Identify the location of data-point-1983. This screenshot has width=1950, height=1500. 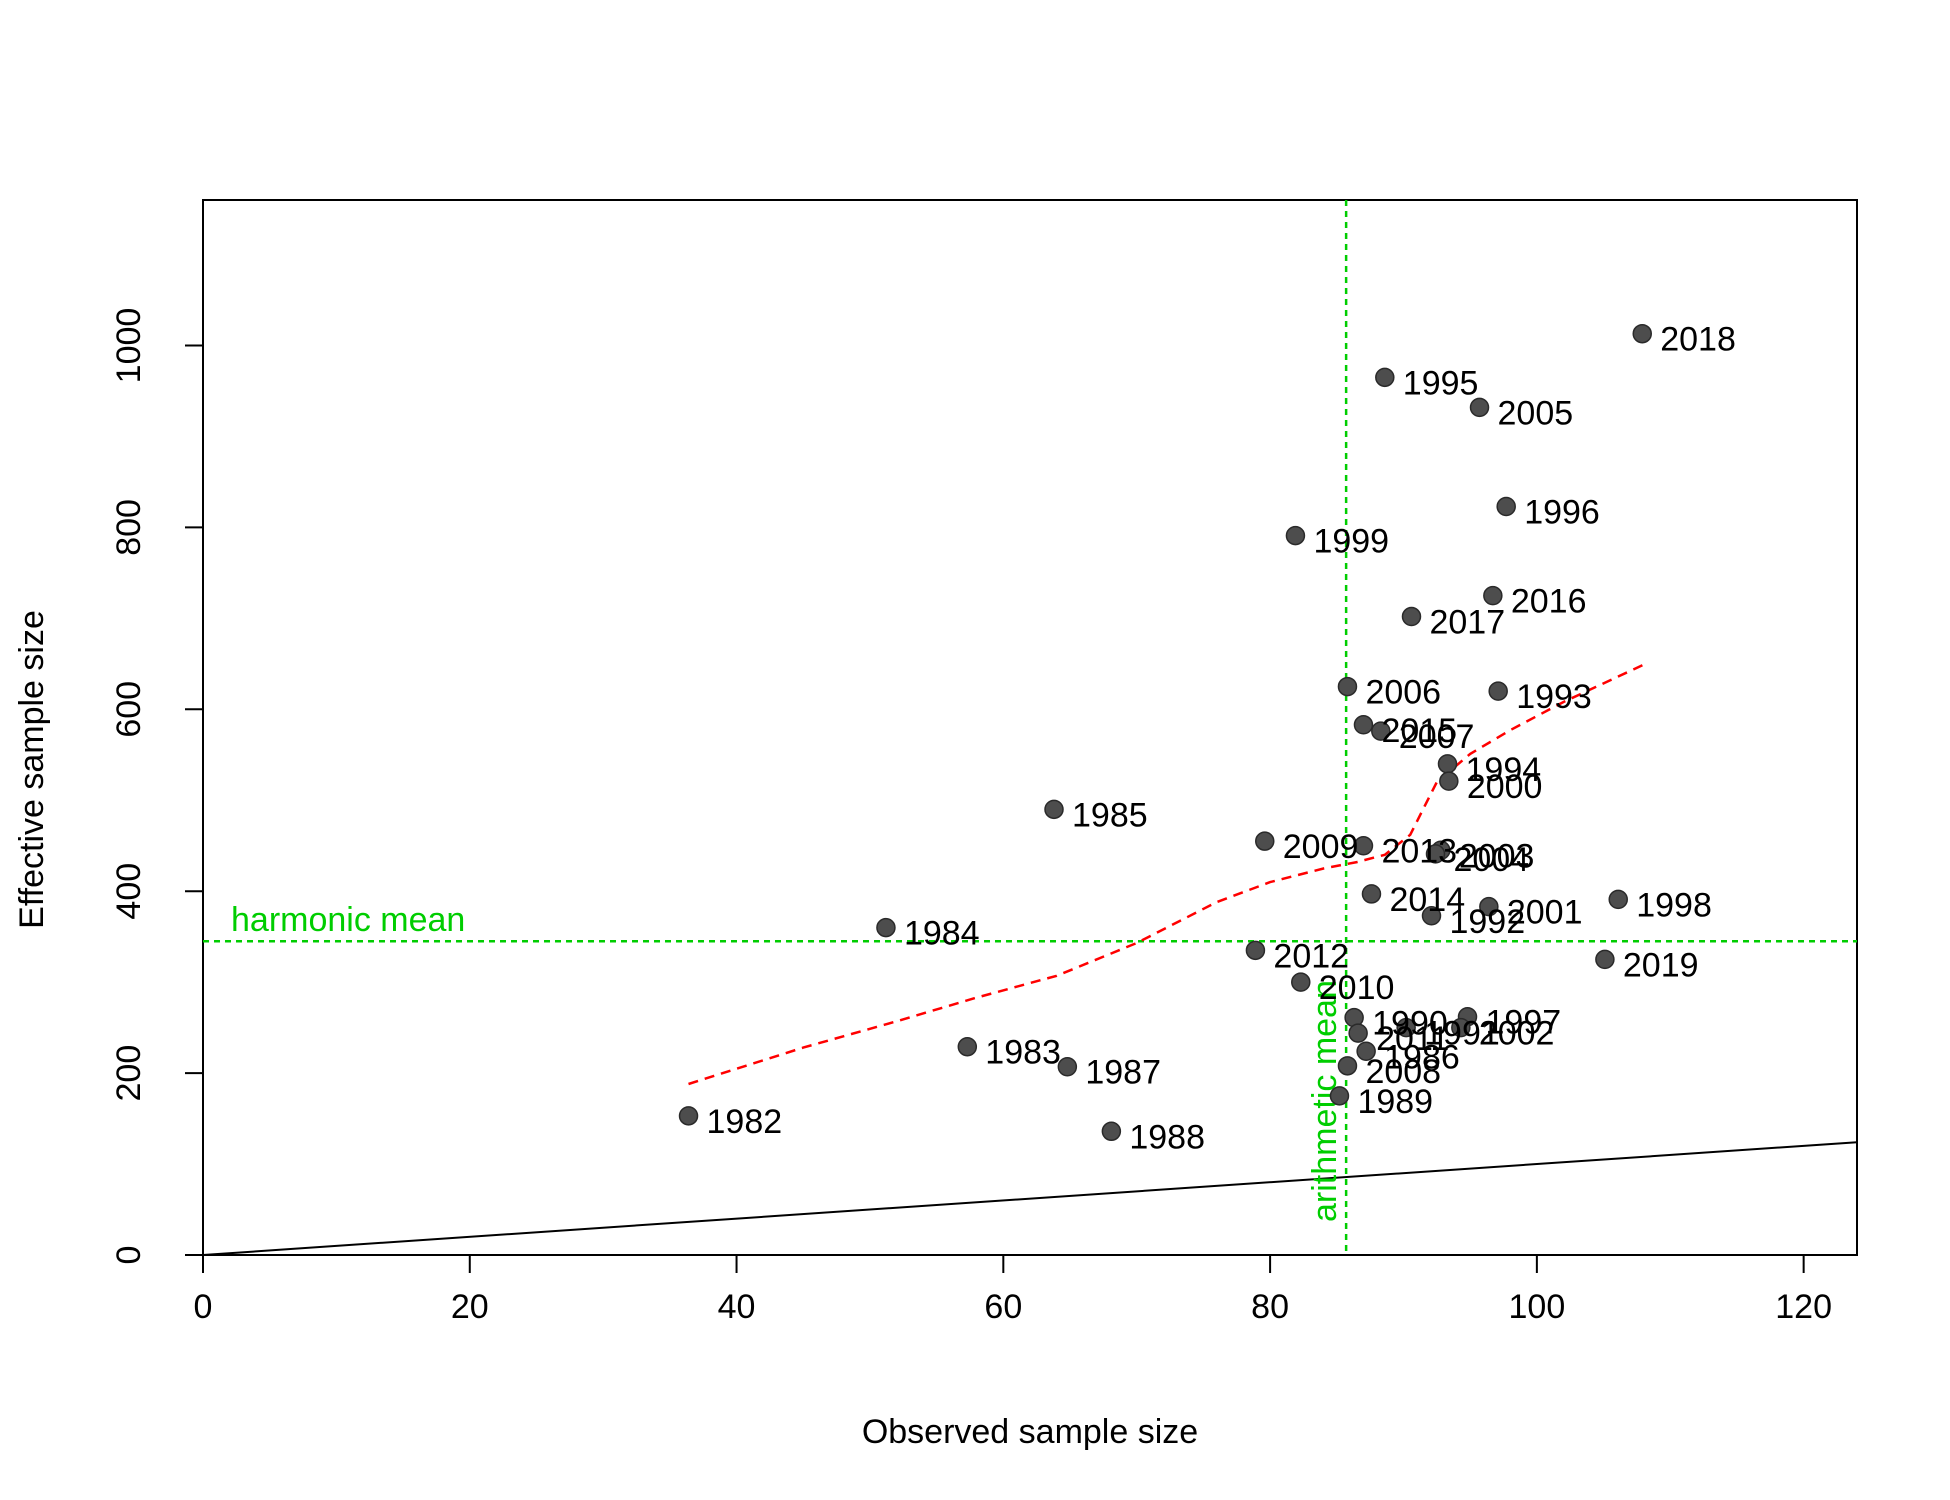
(967, 1046).